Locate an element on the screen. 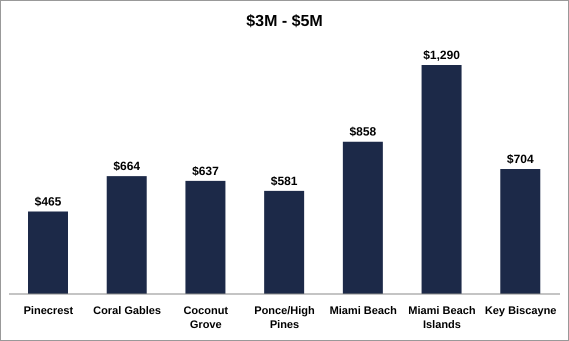 This screenshot has height=341, width=569. x-tick-label: Coconut Grove is located at coordinates (205, 318).